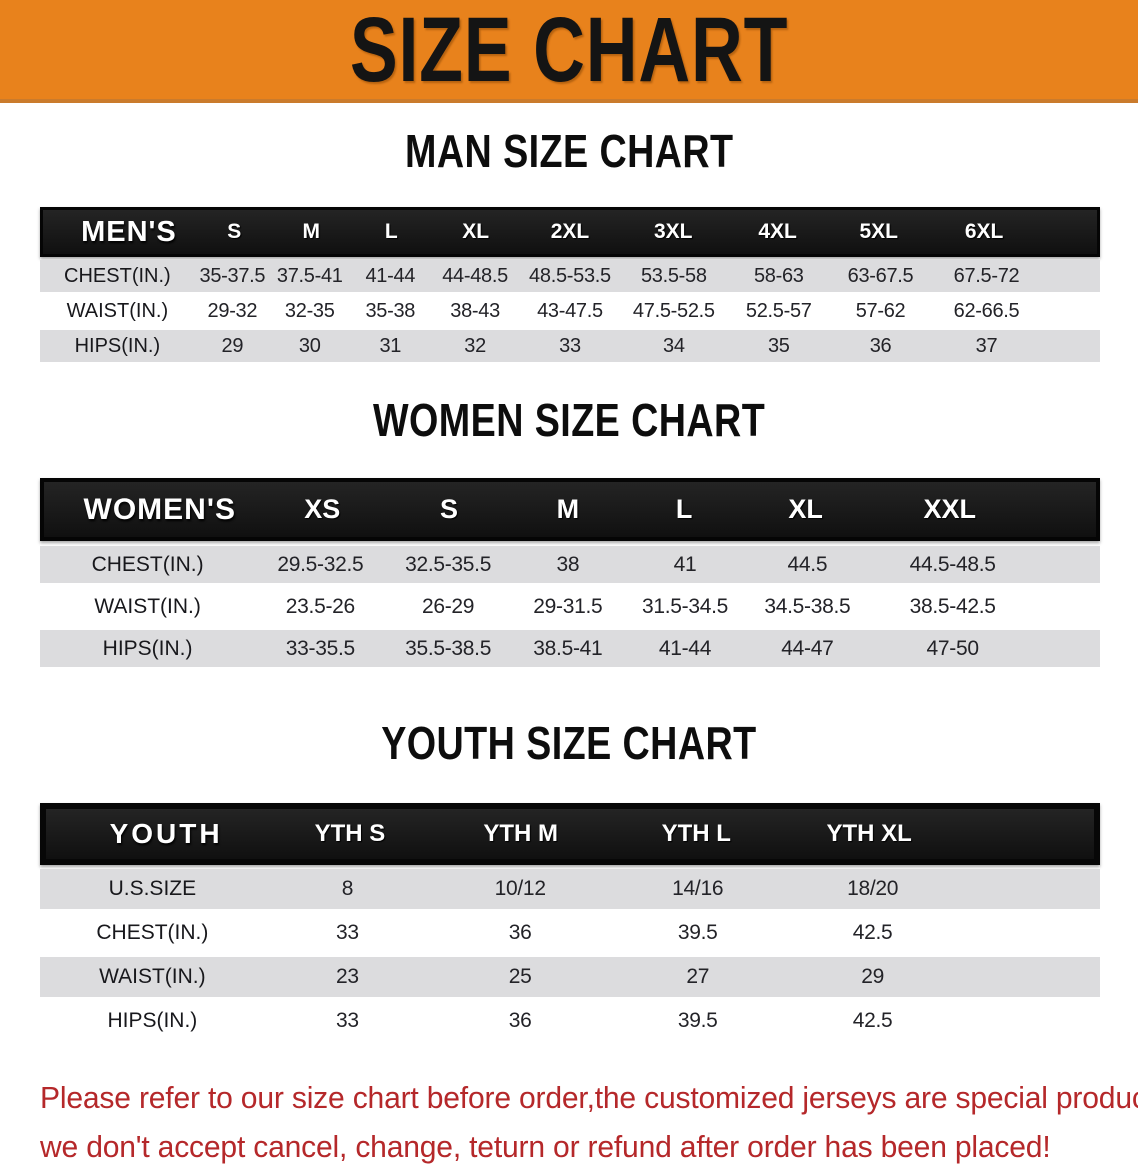 The width and height of the screenshot is (1138, 1171). I want to click on table-row: U.S.SIZE 8 10/12 14/16 18/20, so click(570, 889).